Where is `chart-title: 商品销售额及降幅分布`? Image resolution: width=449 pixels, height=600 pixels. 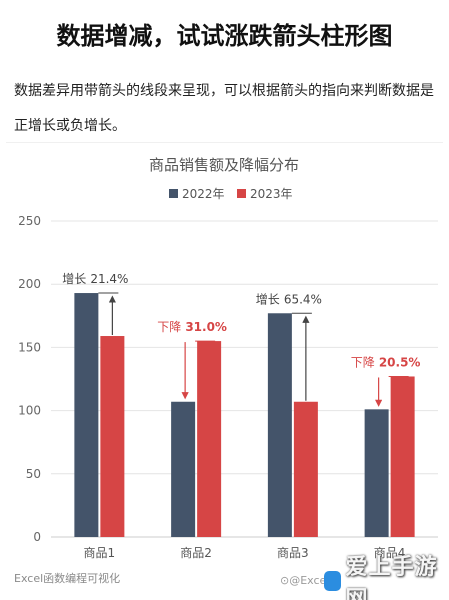 chart-title: 商品销售额及降幅分布 is located at coordinates (224, 165).